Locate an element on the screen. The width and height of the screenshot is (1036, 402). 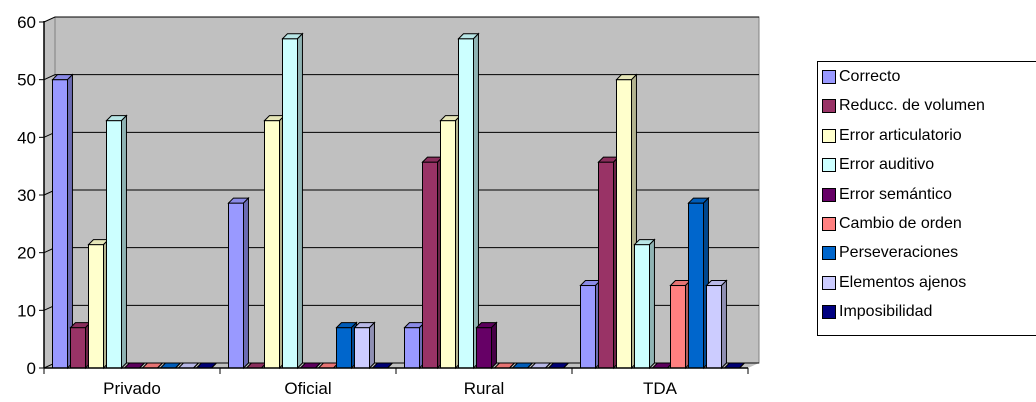
legend-item: Elementos ajenos is located at coordinates (894, 283).